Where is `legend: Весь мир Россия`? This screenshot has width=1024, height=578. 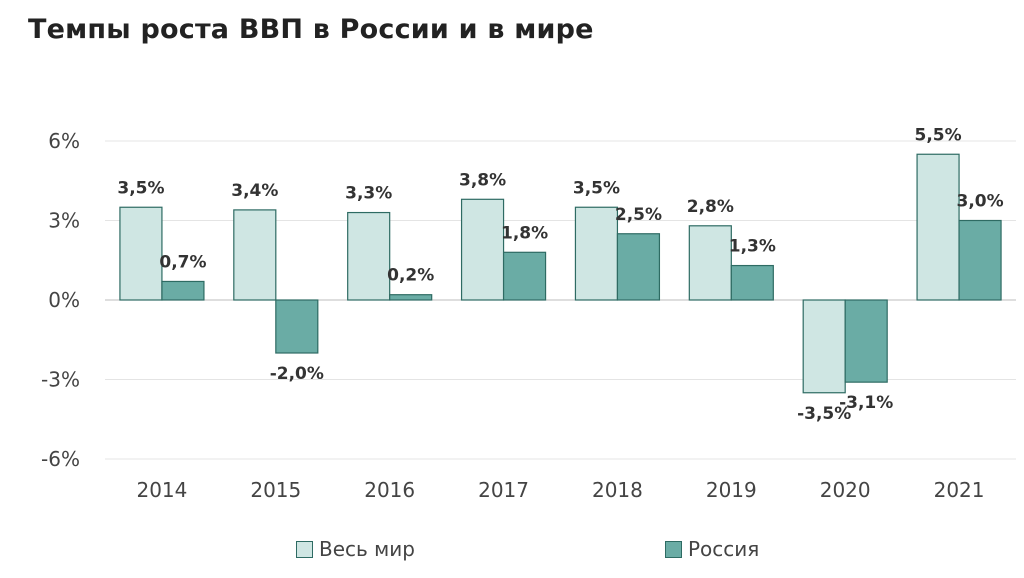 legend: Весь мир Россия is located at coordinates (512, 549).